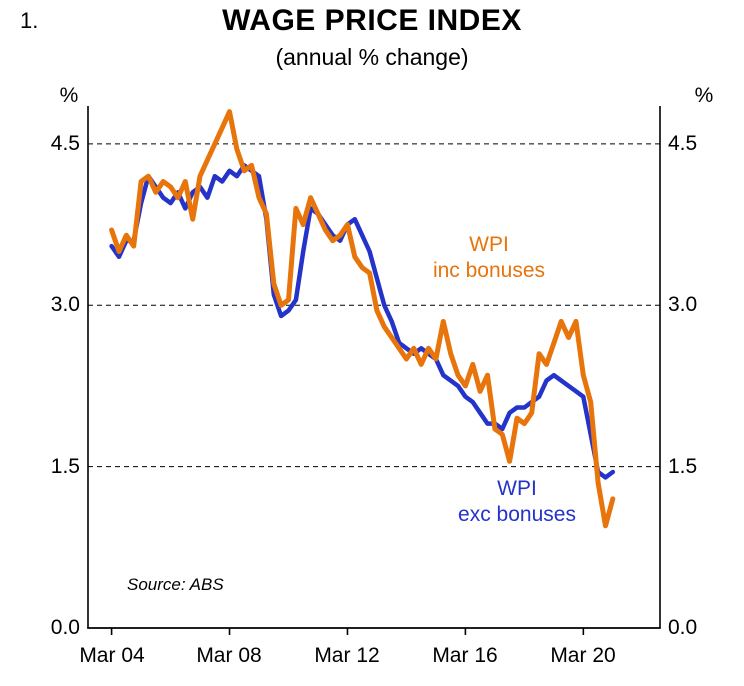 This screenshot has width=744, height=686. Describe the element at coordinates (517, 514) in the screenshot. I see `series-label-exc-line2: exc bonuses` at that location.